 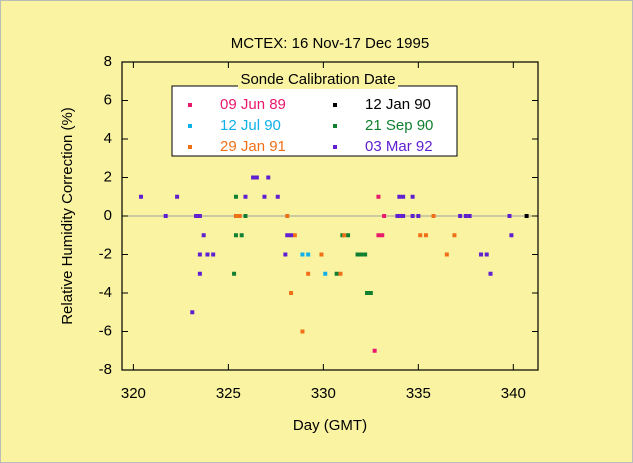 What do you see at coordinates (330, 425) in the screenshot?
I see `x-axis-label: Day (GMT)` at bounding box center [330, 425].